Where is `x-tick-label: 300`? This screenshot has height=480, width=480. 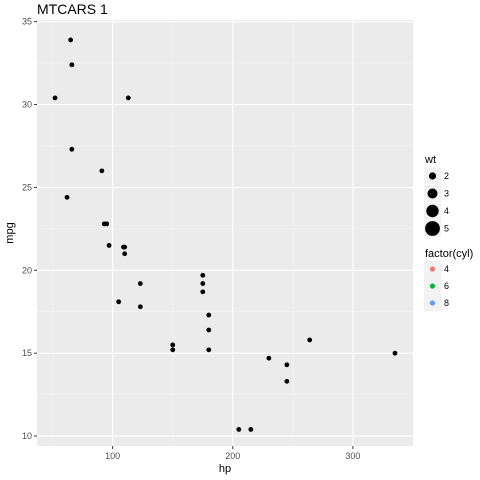 x-tick-label: 300 is located at coordinates (352, 456).